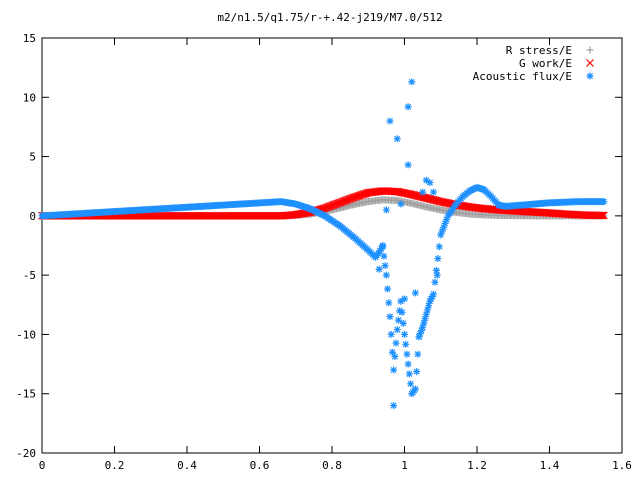  What do you see at coordinates (550, 465) in the screenshot?
I see `x-tick-label: 1.4` at bounding box center [550, 465].